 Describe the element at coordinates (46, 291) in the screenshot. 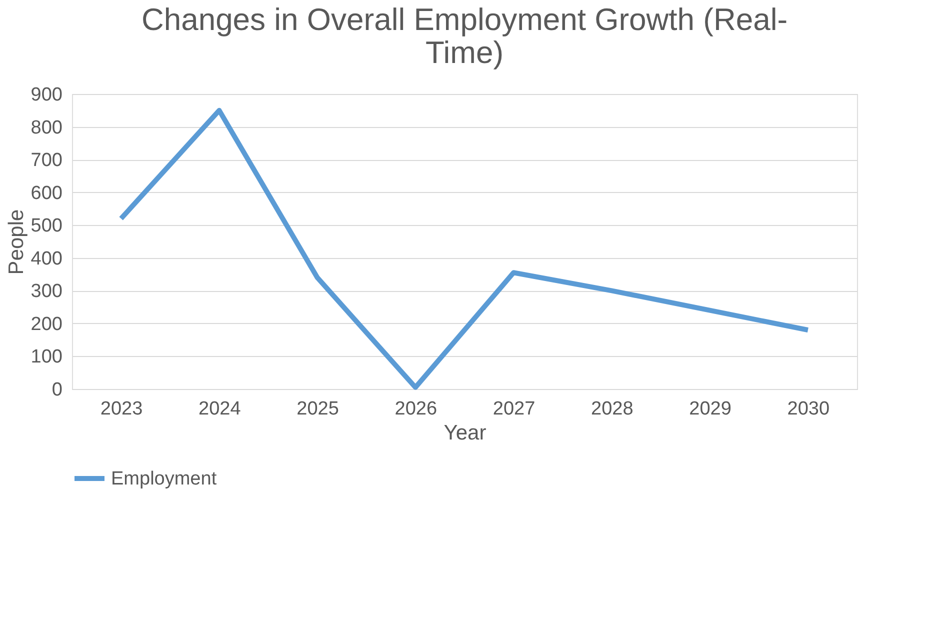

I see `y-tick-label: 300` at that location.